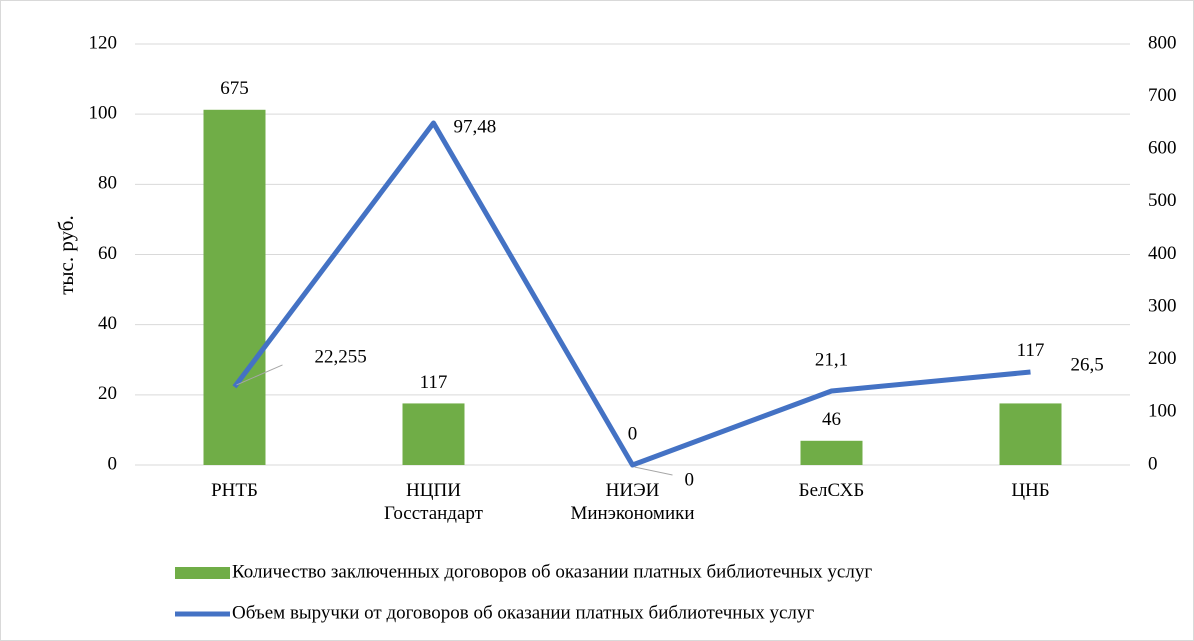  I want to click on x-tick-label: НИЭИ Минэкономики, so click(632, 502).